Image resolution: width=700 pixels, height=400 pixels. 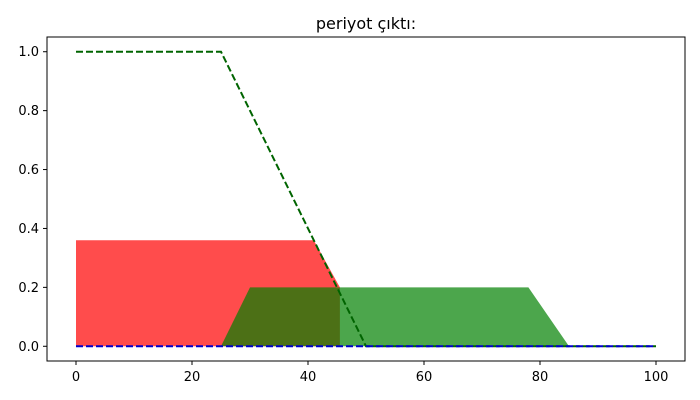 I want to click on y-tick-label: 0.8, so click(x=28, y=111).